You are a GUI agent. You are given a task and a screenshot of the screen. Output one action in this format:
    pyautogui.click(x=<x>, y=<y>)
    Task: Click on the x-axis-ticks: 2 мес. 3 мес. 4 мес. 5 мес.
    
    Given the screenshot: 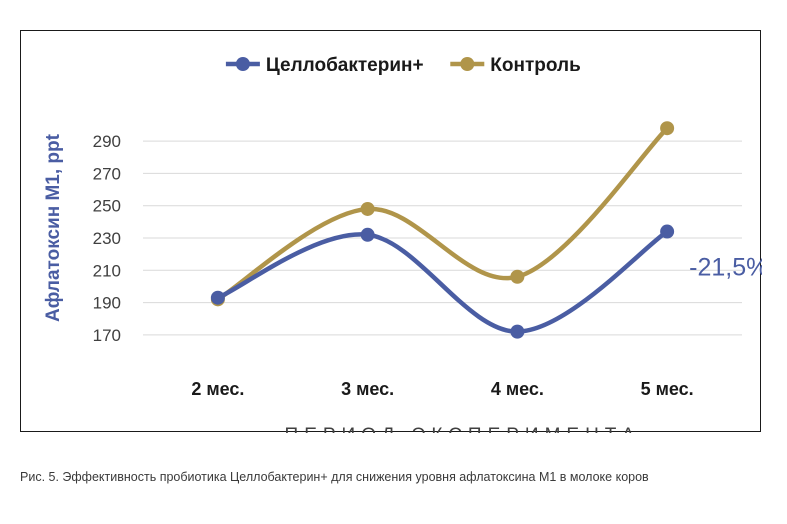 What is the action you would take?
    pyautogui.click(x=442, y=389)
    